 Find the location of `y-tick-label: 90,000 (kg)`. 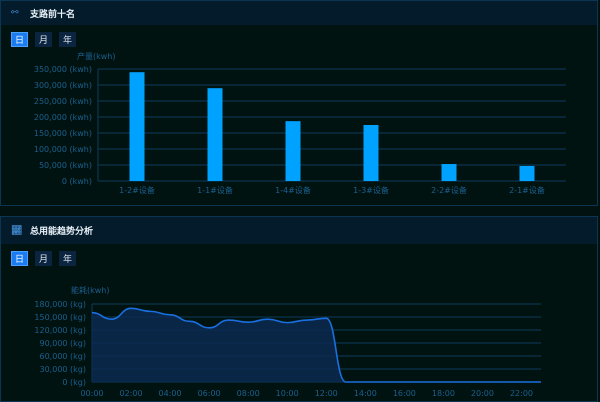

y-tick-label: 90,000 (kg) is located at coordinates (63, 343).